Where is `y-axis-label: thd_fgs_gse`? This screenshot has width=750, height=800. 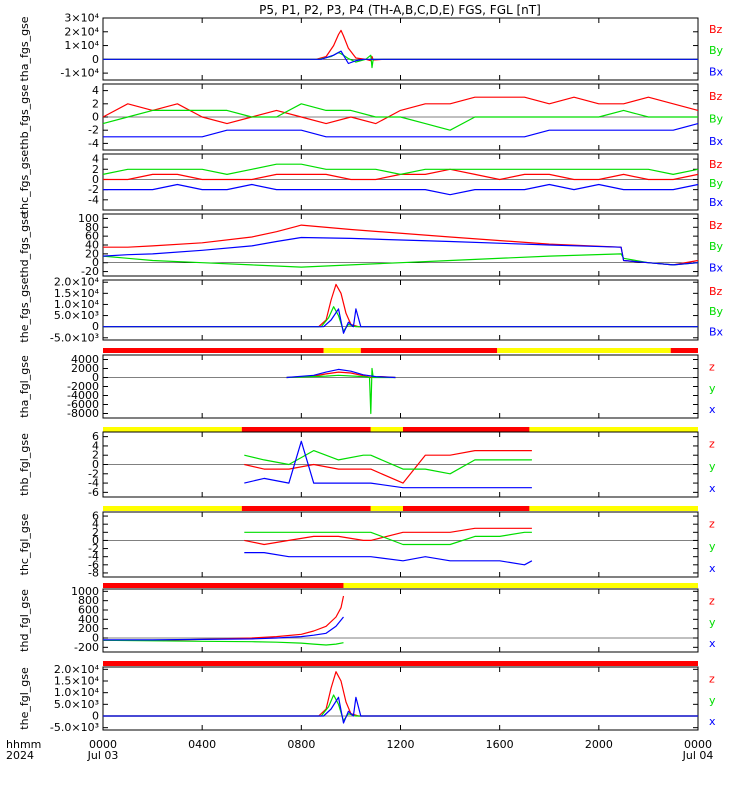 y-axis-label: thd_fgs_gse is located at coordinates (24, 245).